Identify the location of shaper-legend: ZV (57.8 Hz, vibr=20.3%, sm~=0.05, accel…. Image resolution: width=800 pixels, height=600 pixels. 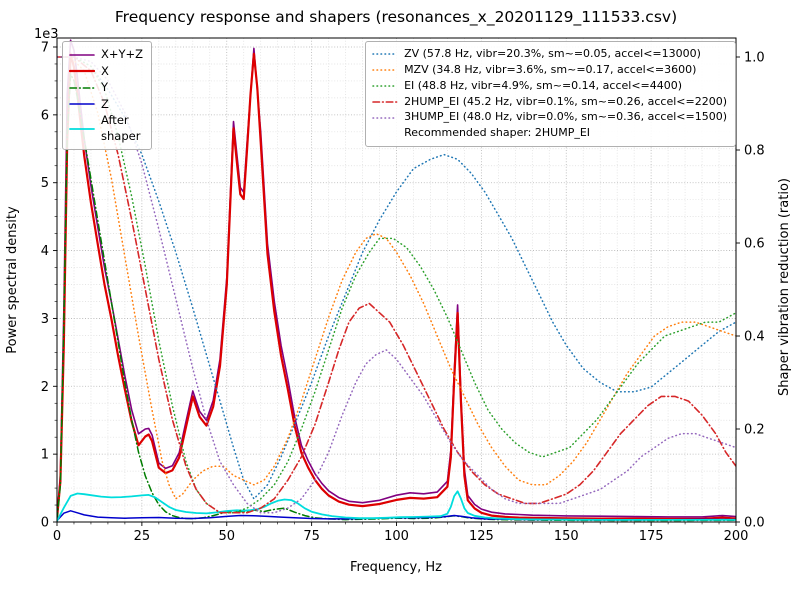
(550, 94).